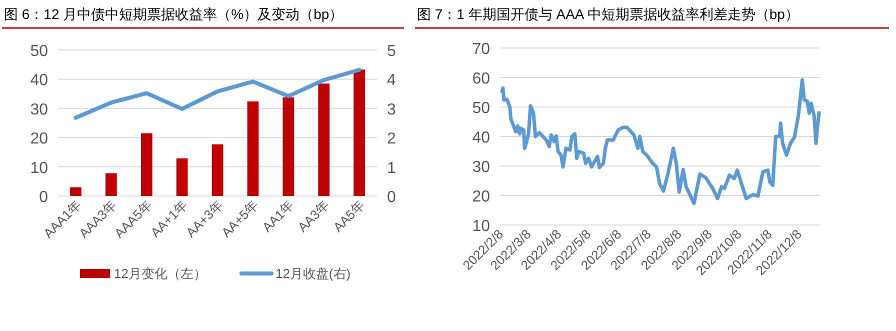  Describe the element at coordinates (174, 14) in the screenshot. I see `chart-title: 图 6：12 月中债中短期票据收益率（%）及变动（bp）` at that location.